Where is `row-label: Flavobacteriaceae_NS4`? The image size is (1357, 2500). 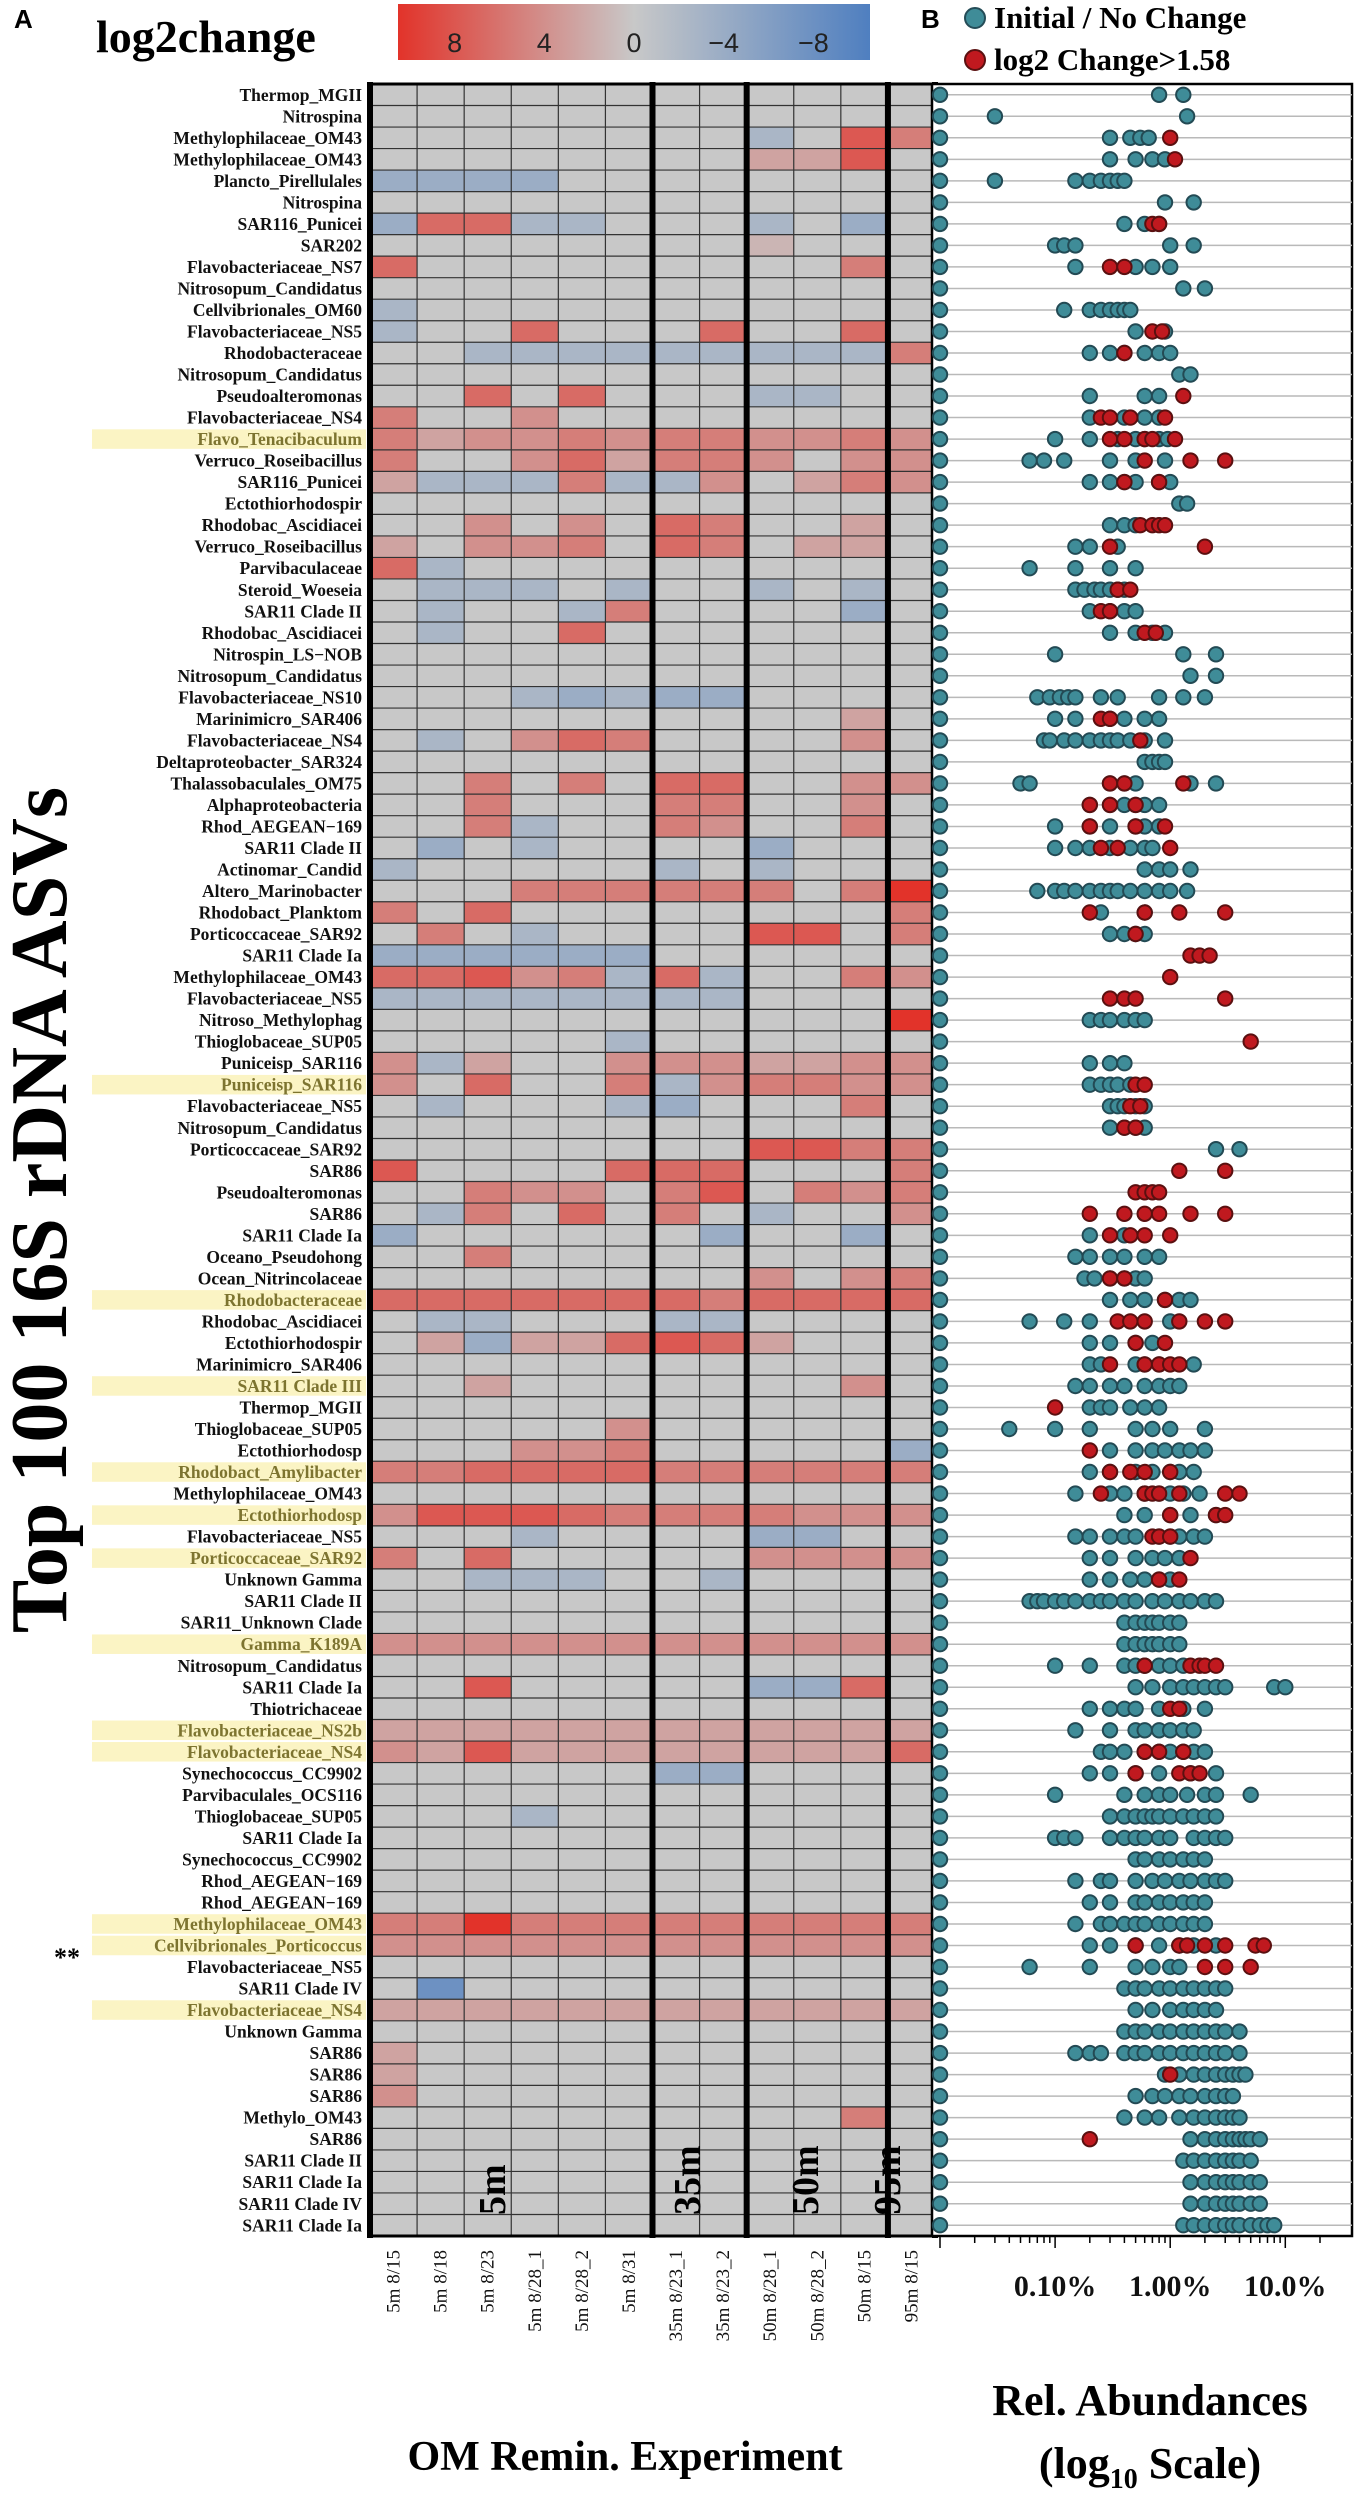 row-label: Flavobacteriaceae_NS4 is located at coordinates (274, 740).